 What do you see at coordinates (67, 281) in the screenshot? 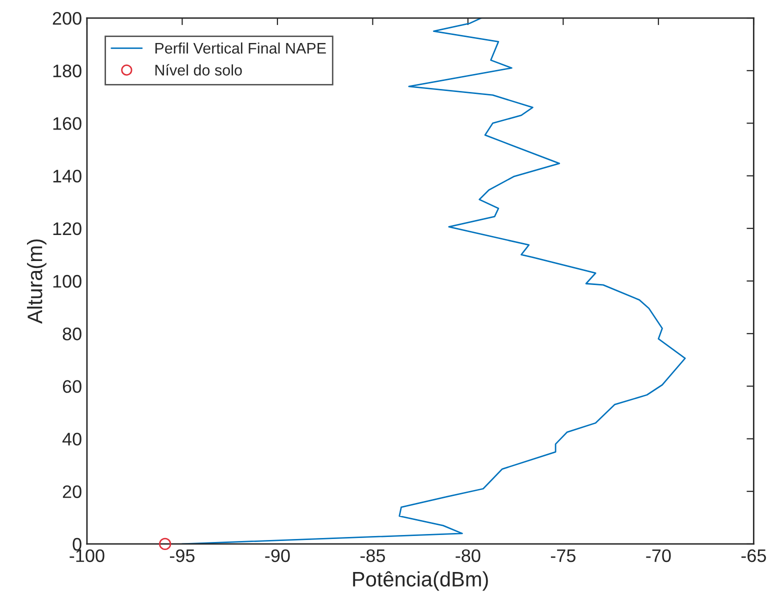
I see `y-tick-label: 100` at bounding box center [67, 281].